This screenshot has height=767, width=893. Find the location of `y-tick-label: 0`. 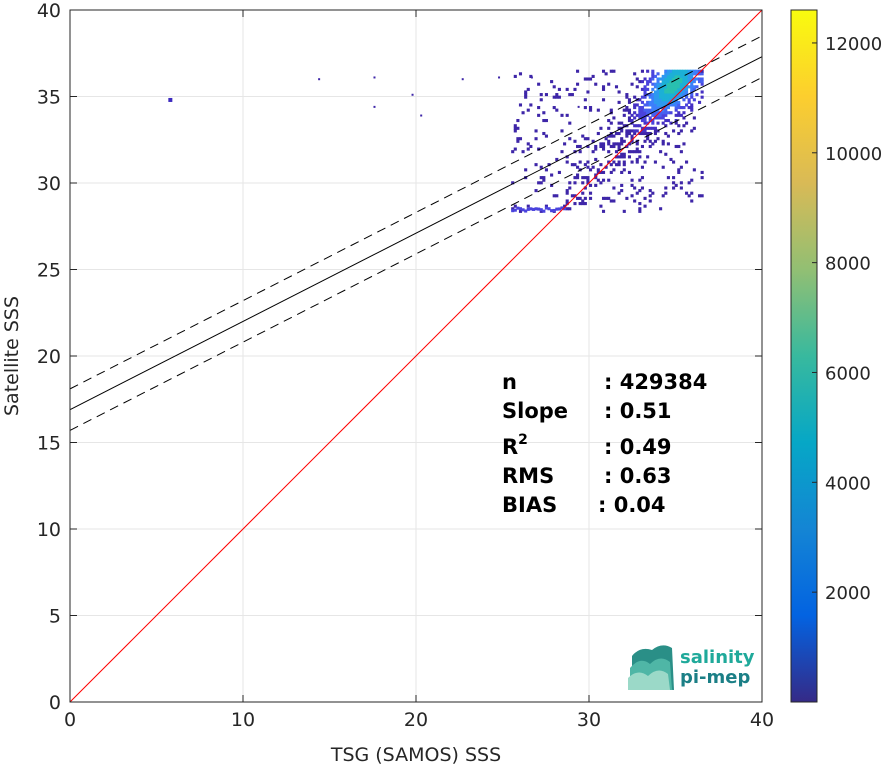

y-tick-label: 0 is located at coordinates (55, 703).